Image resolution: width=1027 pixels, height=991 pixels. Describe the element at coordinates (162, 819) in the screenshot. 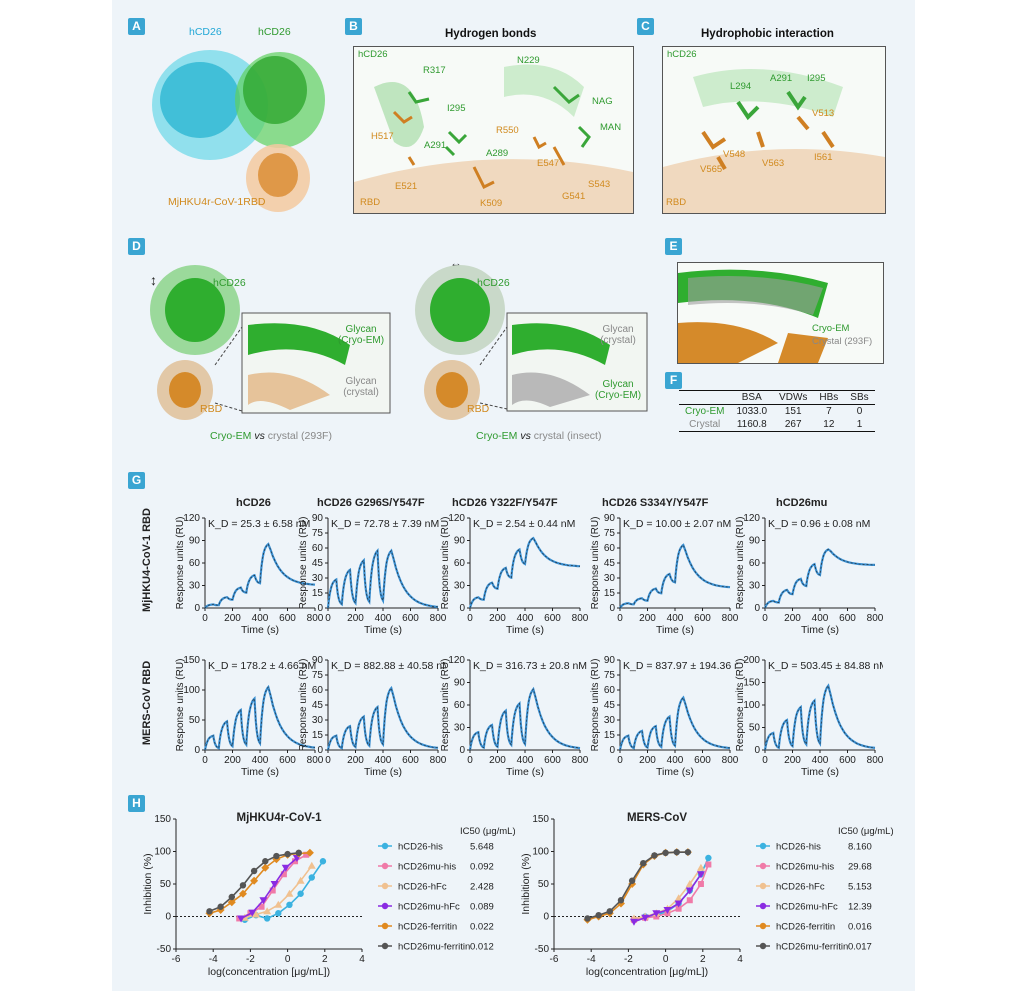

I see `y-tick-label: 150` at that location.